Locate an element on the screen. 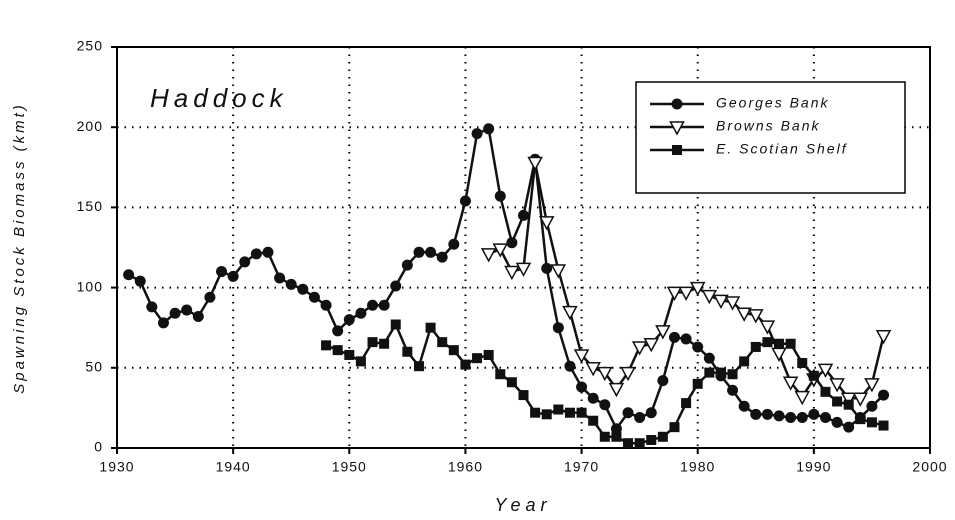  x-tick-label: 2000 is located at coordinates (929, 467).